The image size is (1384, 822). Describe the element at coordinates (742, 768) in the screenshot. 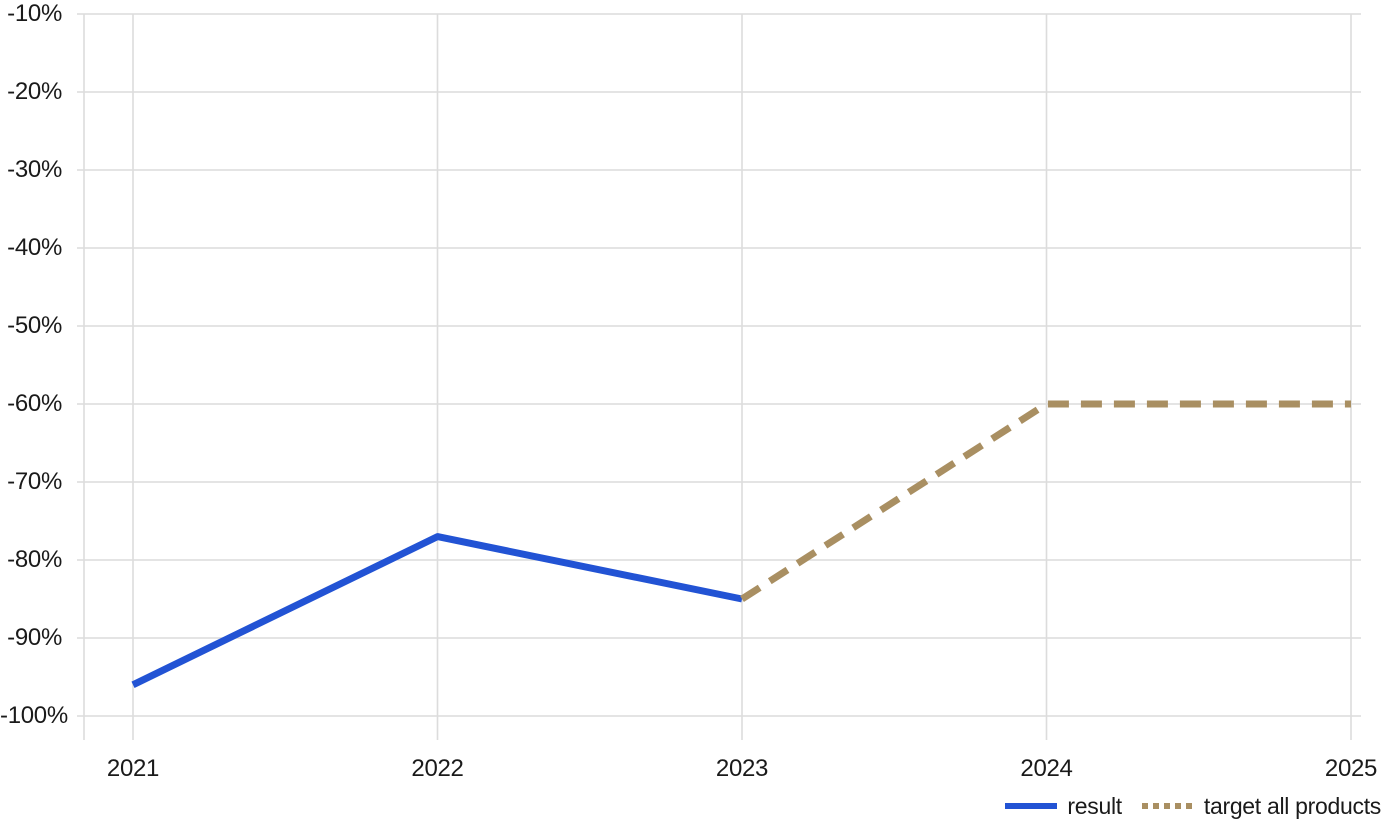

I see `x-tick-label: 2023` at that location.